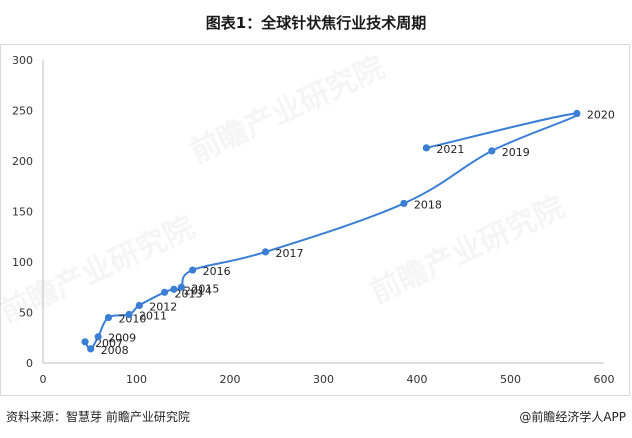  Describe the element at coordinates (43, 379) in the screenshot. I see `x-tick-label: 0` at that location.